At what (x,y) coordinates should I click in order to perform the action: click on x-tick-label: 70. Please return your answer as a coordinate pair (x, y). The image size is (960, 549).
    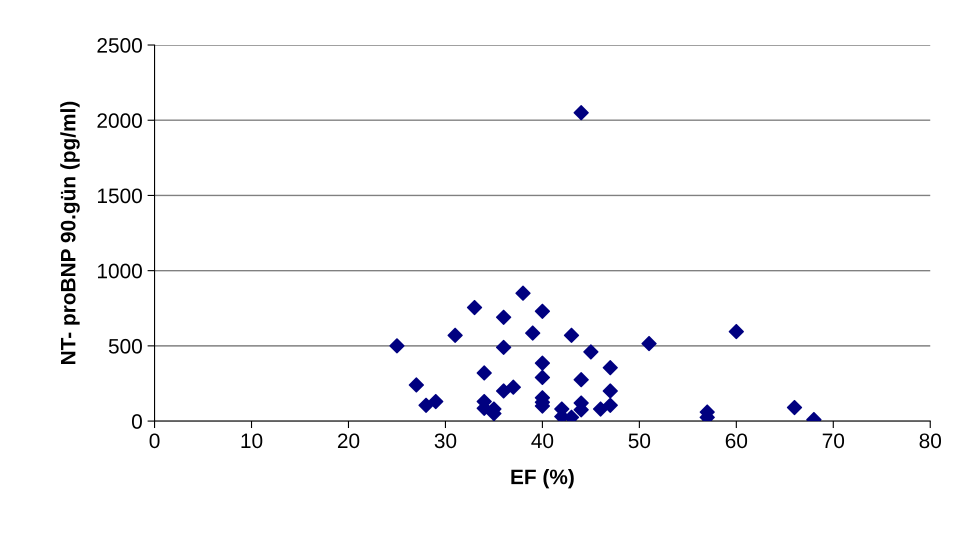
    Looking at the image, I should click on (833, 440).